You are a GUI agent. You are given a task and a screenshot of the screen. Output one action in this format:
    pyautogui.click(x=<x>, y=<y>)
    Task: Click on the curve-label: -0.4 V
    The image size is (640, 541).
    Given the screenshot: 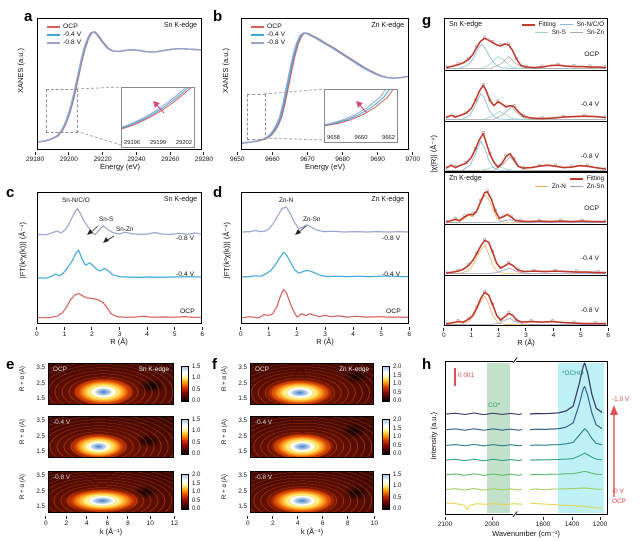 What is the action you would take?
    pyautogui.click(x=185, y=274)
    